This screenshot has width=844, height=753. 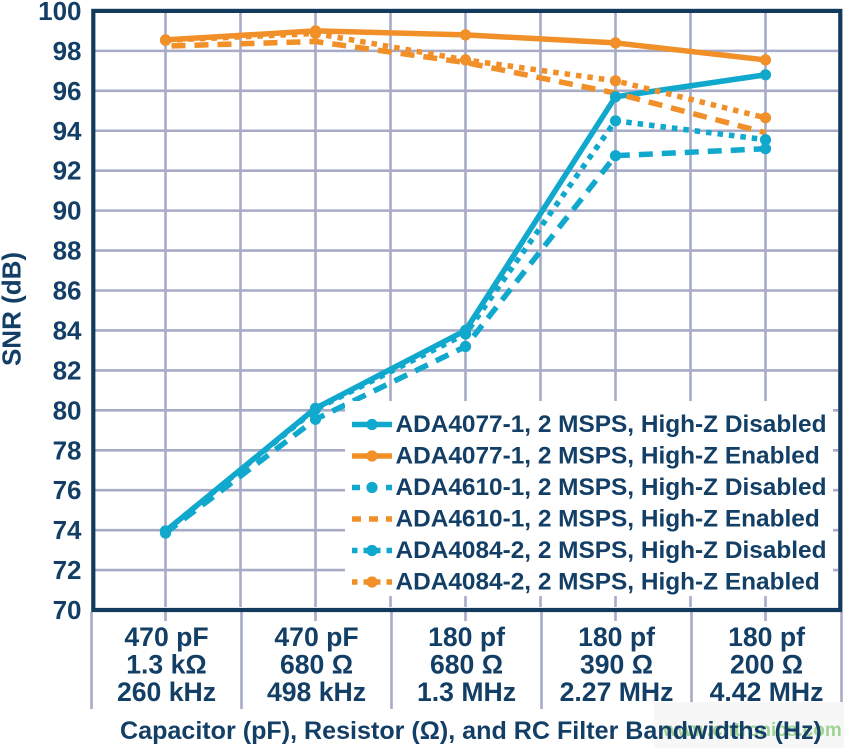 I want to click on svg-text:ADA4077-1, 2 MSPS, High-Z Disa: ADA4077-1, 2 MSPS, High-Z Disabled, so click(x=611, y=424).